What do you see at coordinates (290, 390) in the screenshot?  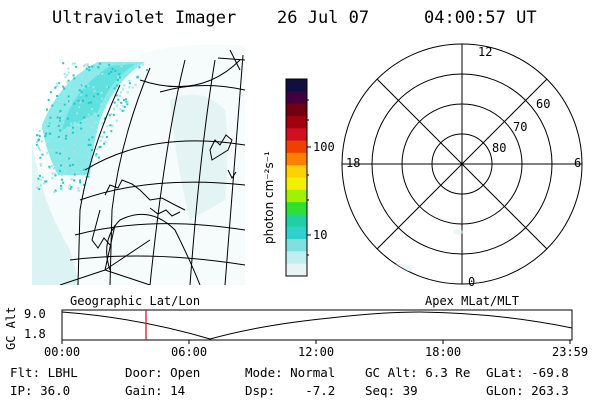 I see `info-dsp: Dsp: -7.2` at bounding box center [290, 390].